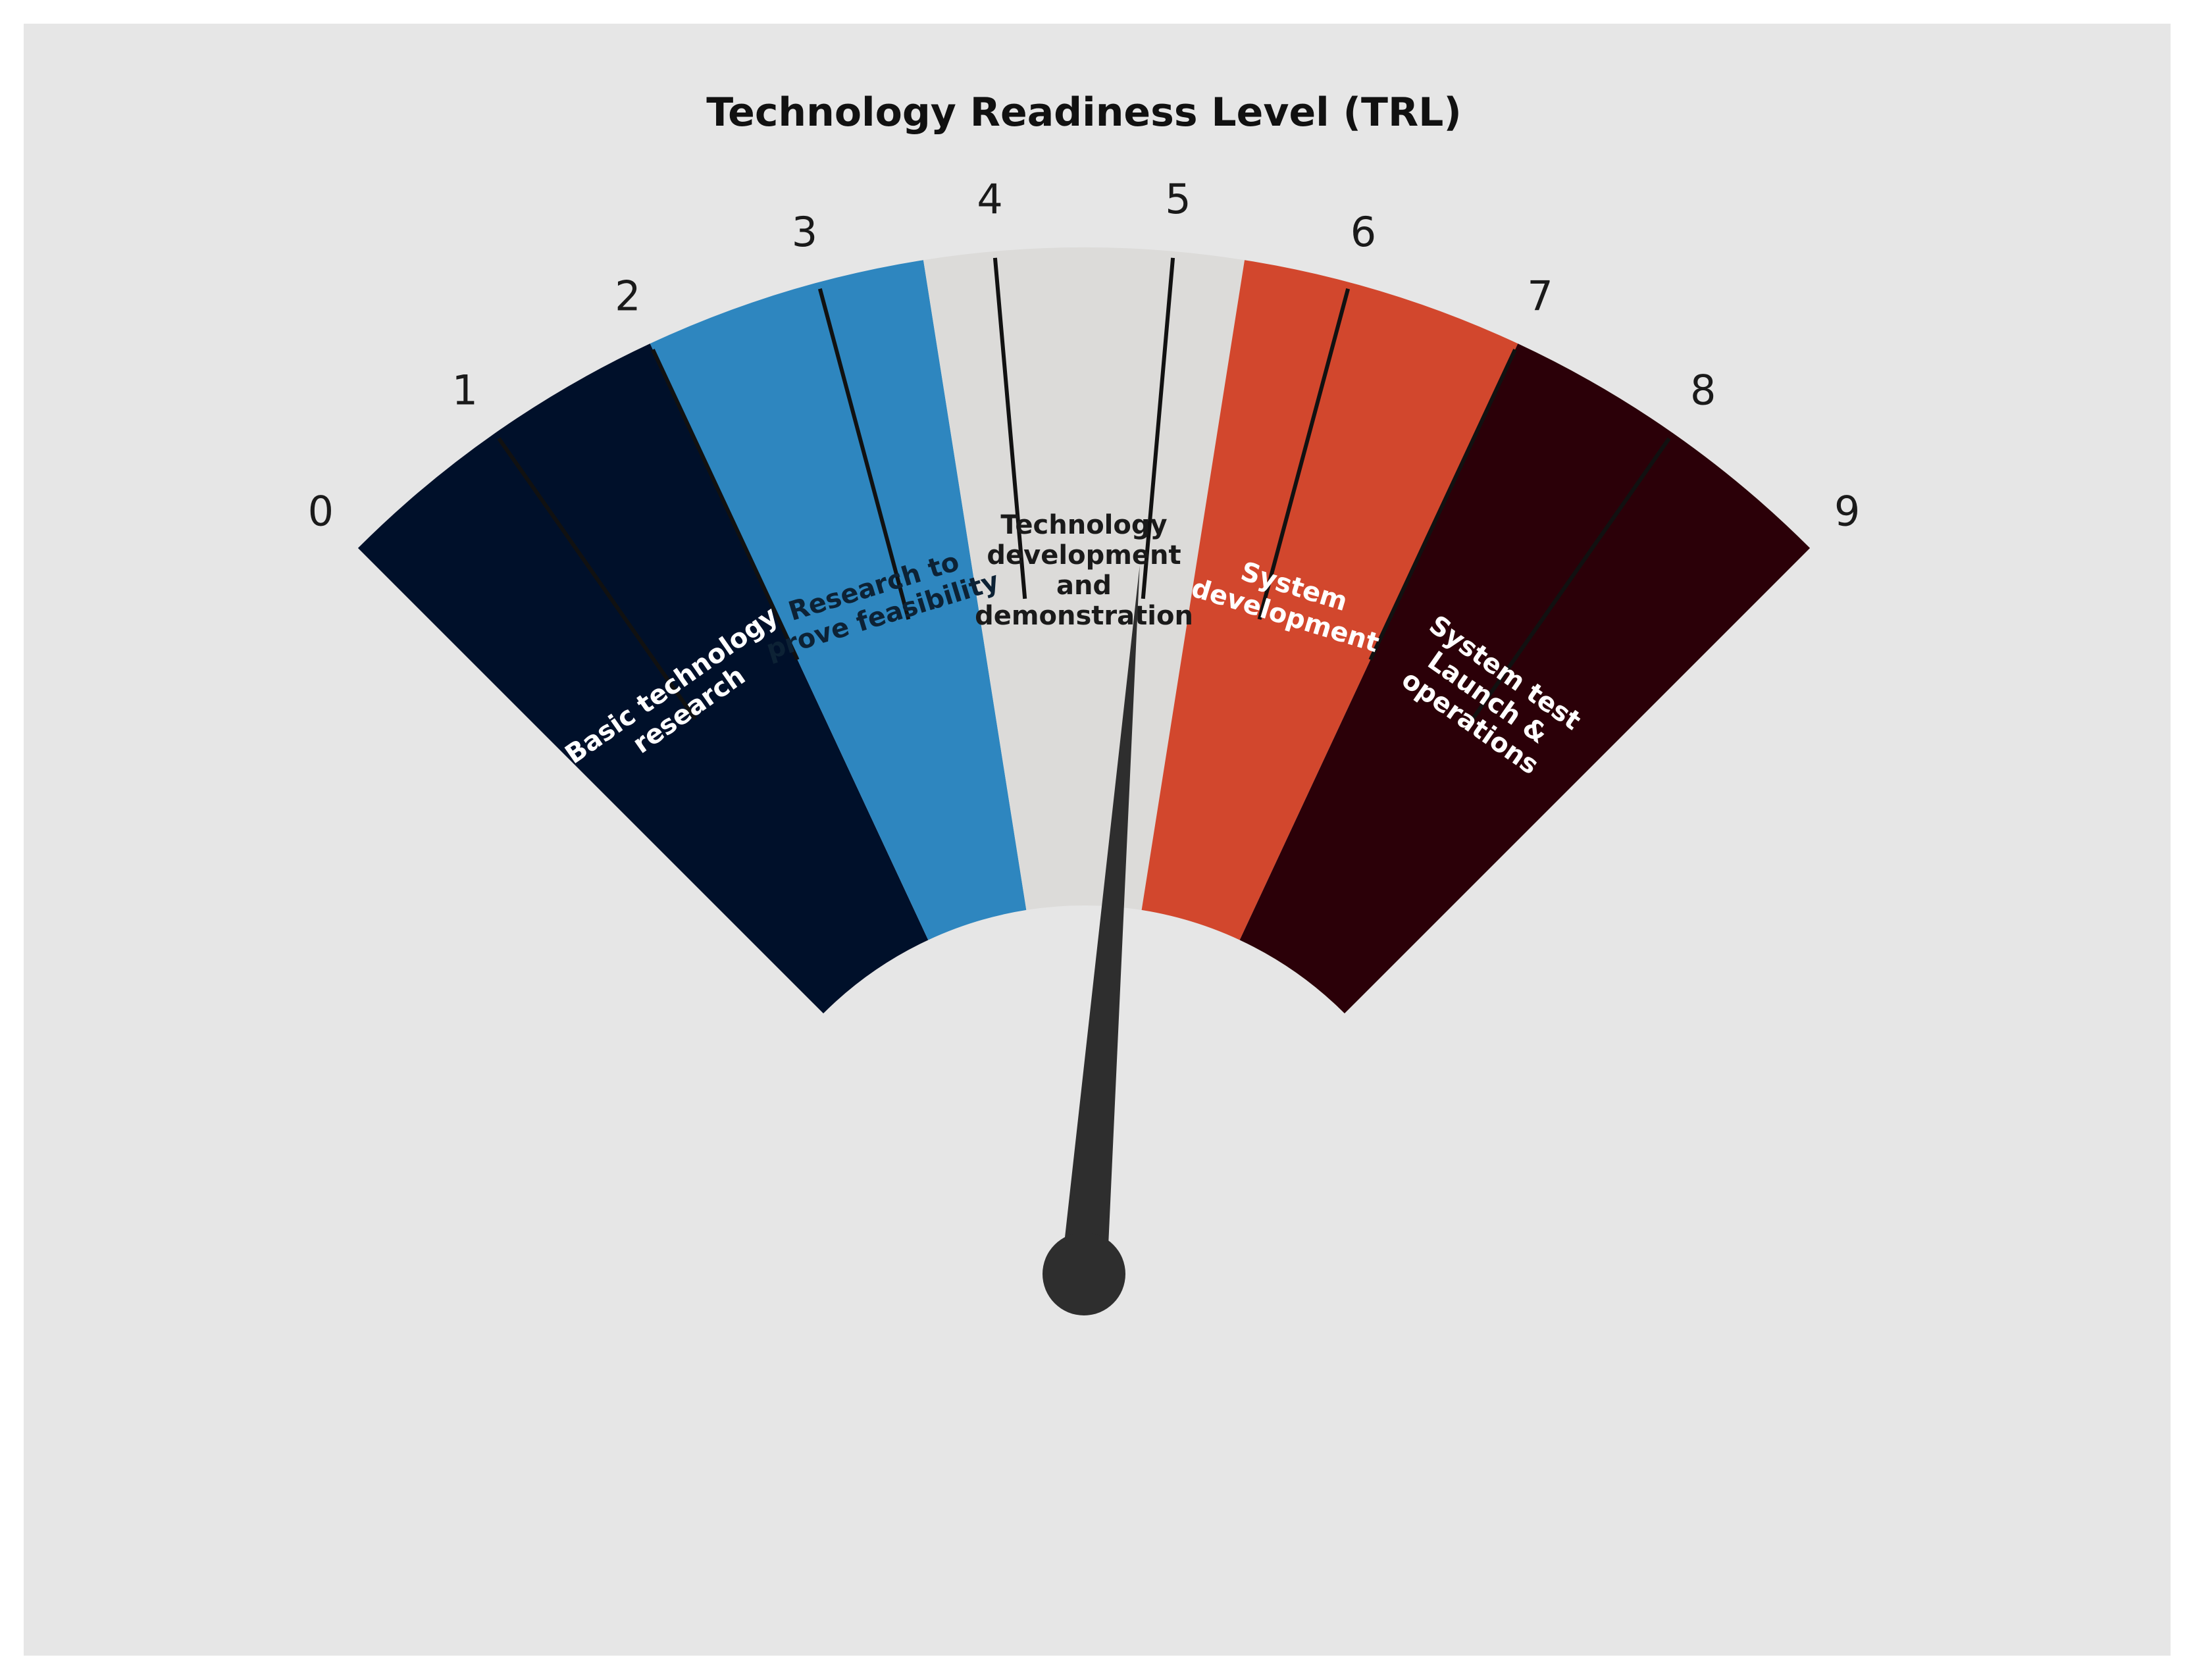 Image resolution: width=2189 pixels, height=1680 pixels. What do you see at coordinates (1083, 525) in the screenshot?
I see `stage-label-line: Technology` at bounding box center [1083, 525].